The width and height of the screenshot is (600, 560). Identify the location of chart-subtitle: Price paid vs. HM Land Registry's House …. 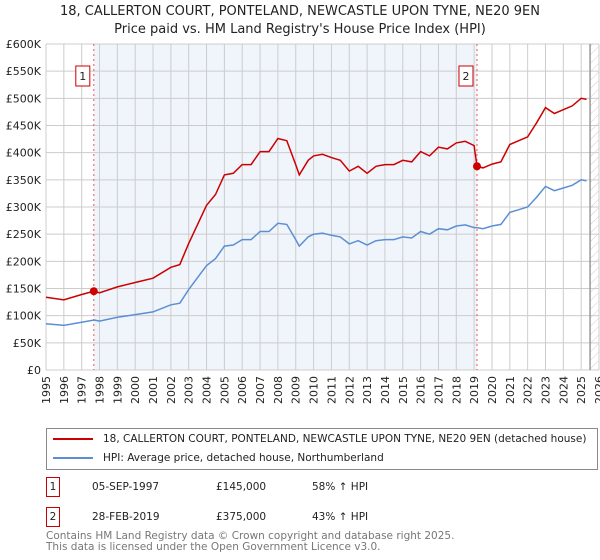
(300, 29).